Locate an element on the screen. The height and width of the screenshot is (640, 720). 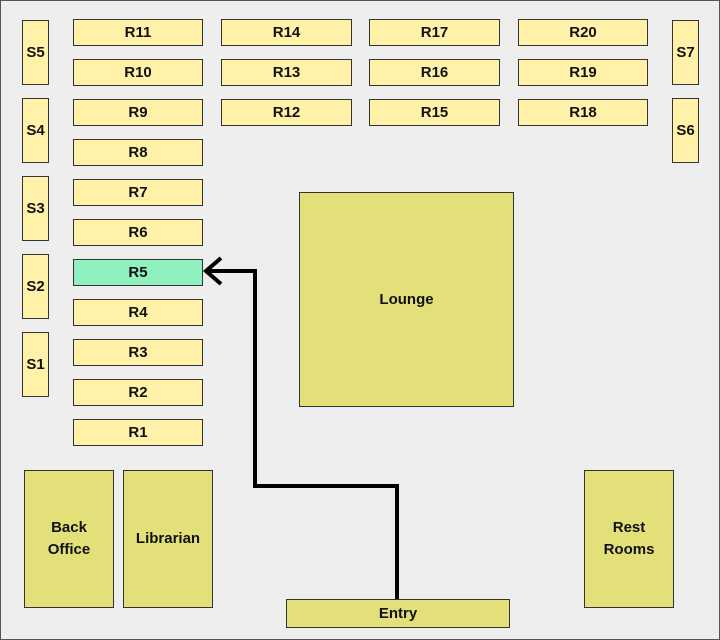
room-r12: R12 is located at coordinates (286, 112).